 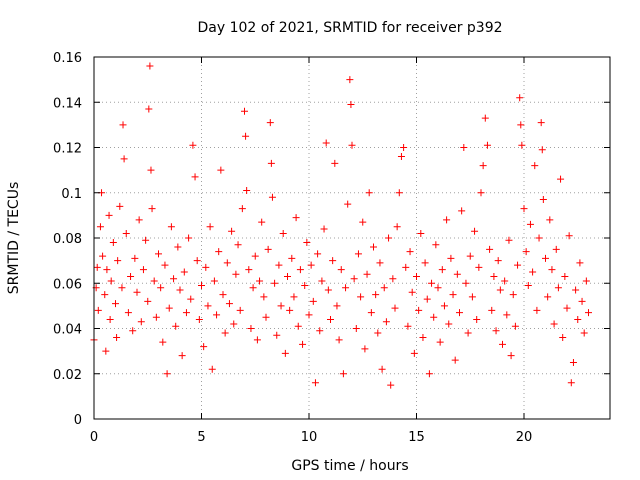 What do you see at coordinates (67, 239) in the screenshot?
I see `y-tick-labels: 0 0.02 0.04 0.06 0.08 0.1 0.12 0.14 0.16` at bounding box center [67, 239].